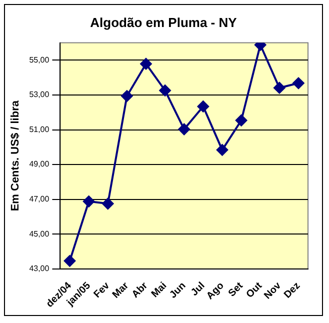 The width and height of the screenshot is (329, 323). Describe the element at coordinates (292, 290) in the screenshot. I see `x-tick-label: Dez` at that location.